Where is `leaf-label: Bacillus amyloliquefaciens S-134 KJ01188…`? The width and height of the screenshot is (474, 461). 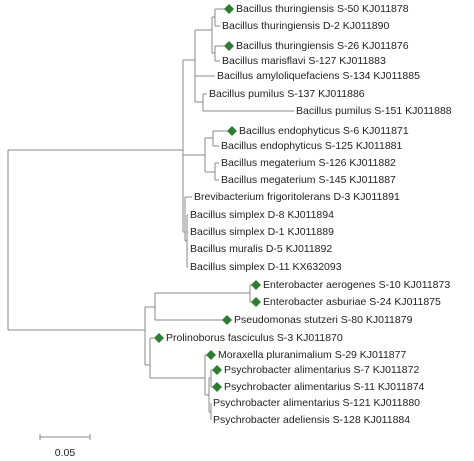 leaf-label: Bacillus amyloliquefaciens S-134 KJ01188… is located at coordinates (318, 76).